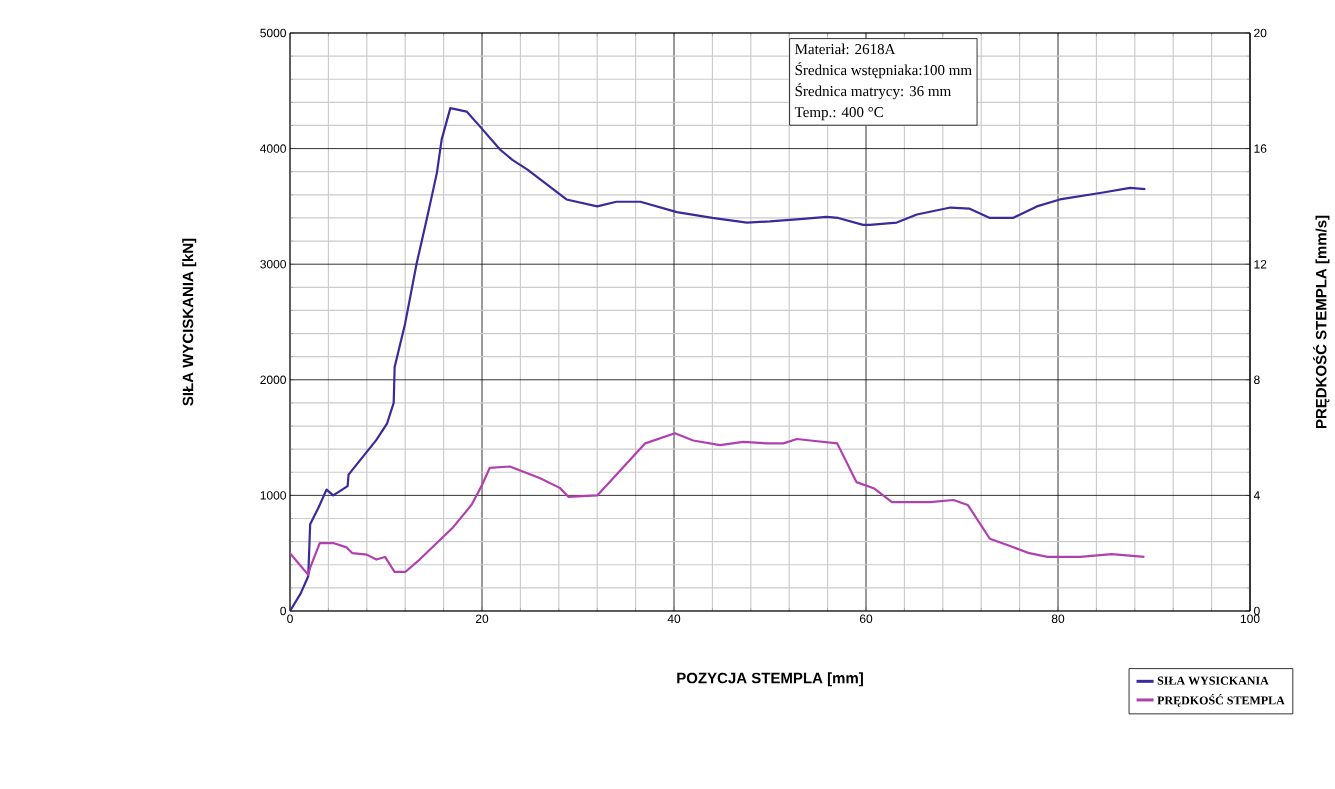 Image resolution: width=1335 pixels, height=789 pixels. I want to click on annotation: Średnica wstępniaka:100 mm, so click(883, 70).